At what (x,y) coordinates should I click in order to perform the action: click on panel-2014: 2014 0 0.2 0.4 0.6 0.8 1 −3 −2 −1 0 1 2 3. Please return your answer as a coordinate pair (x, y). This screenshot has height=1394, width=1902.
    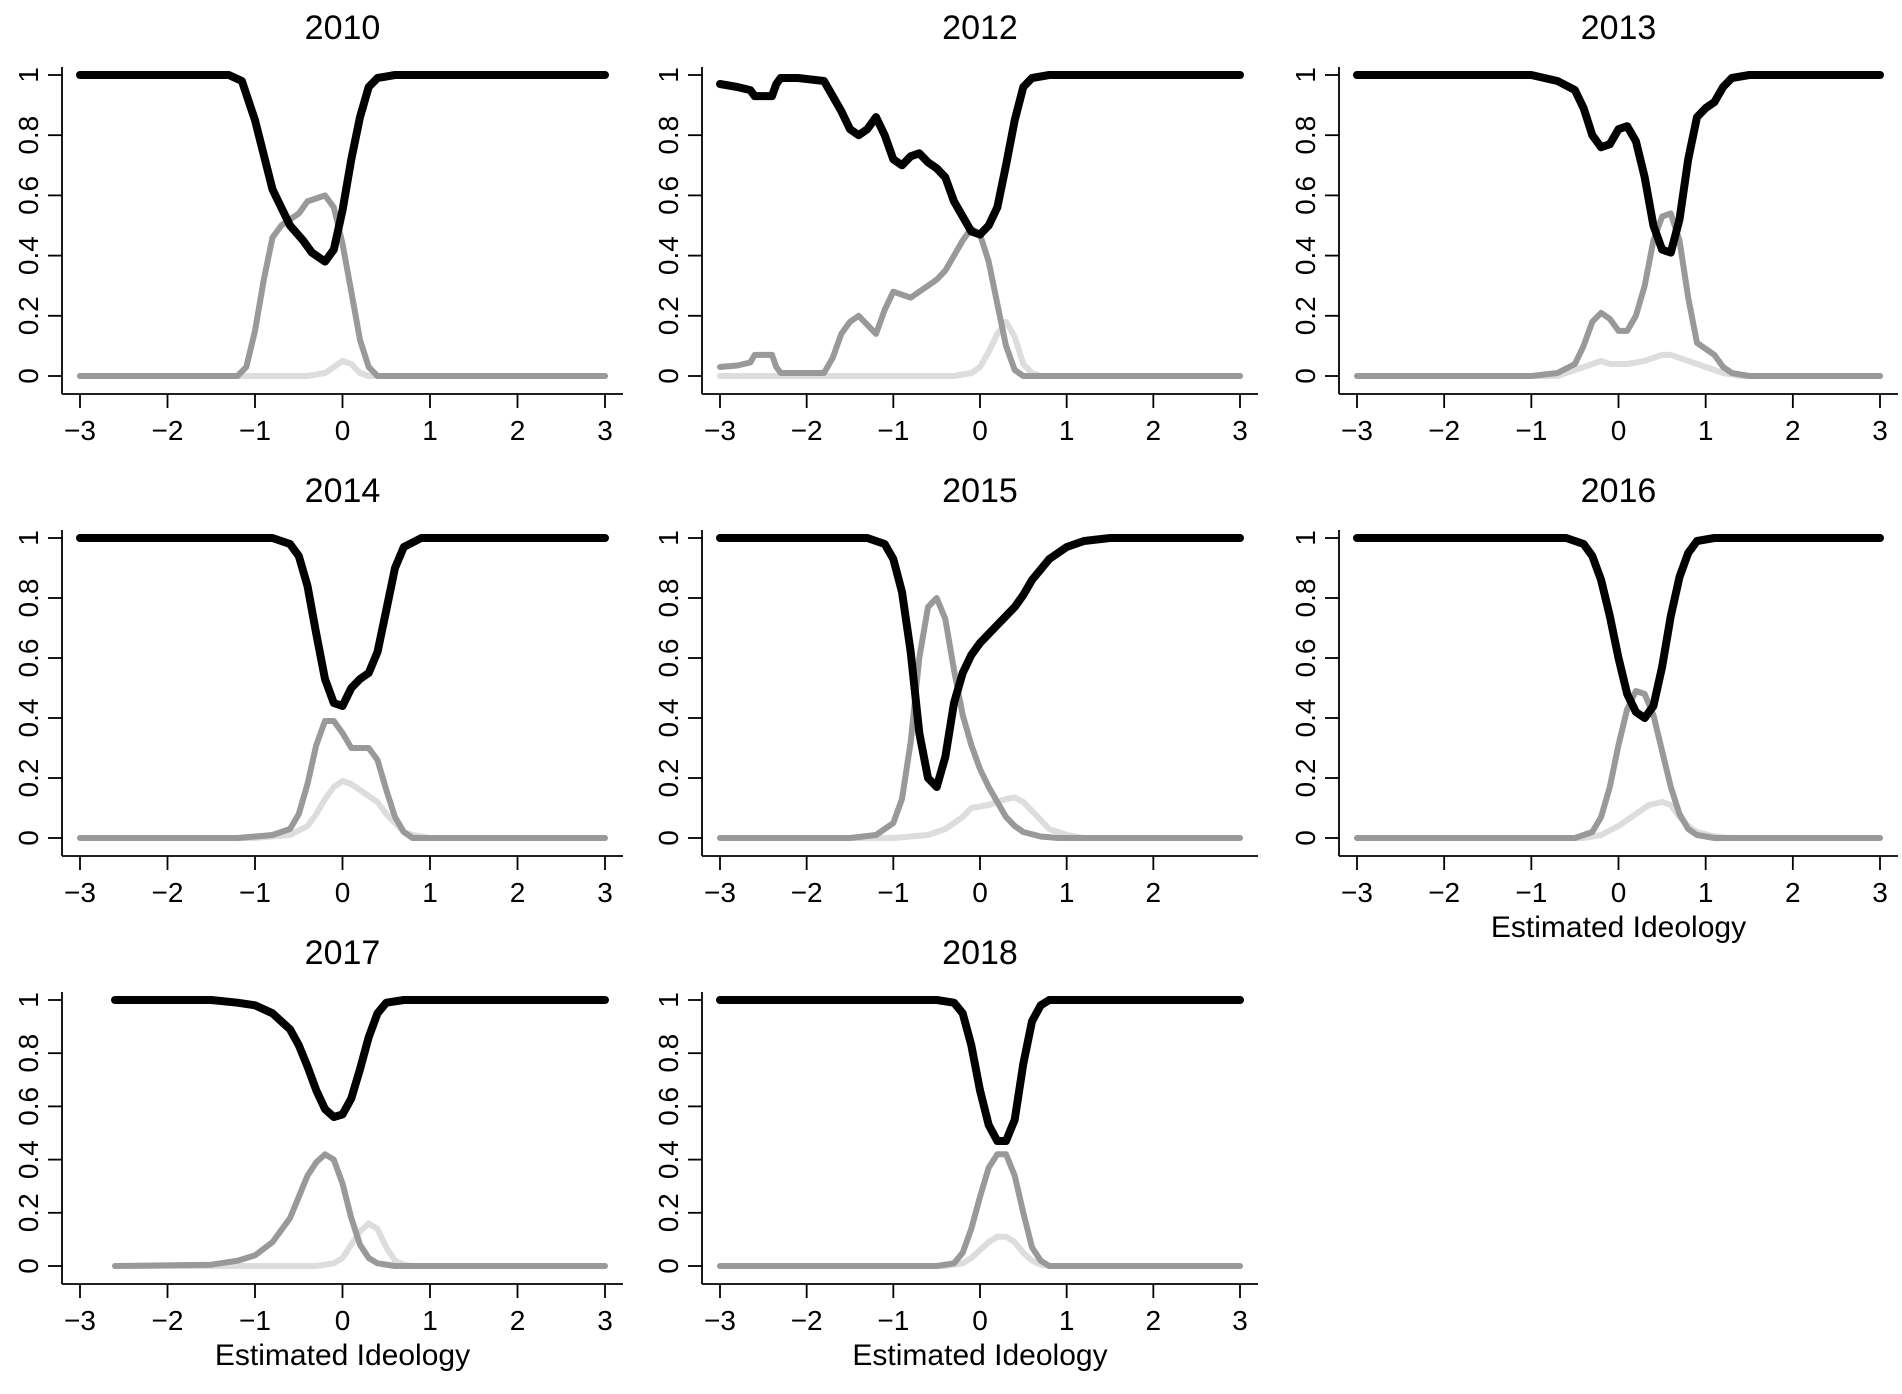
    Looking at the image, I should click on (318, 690).